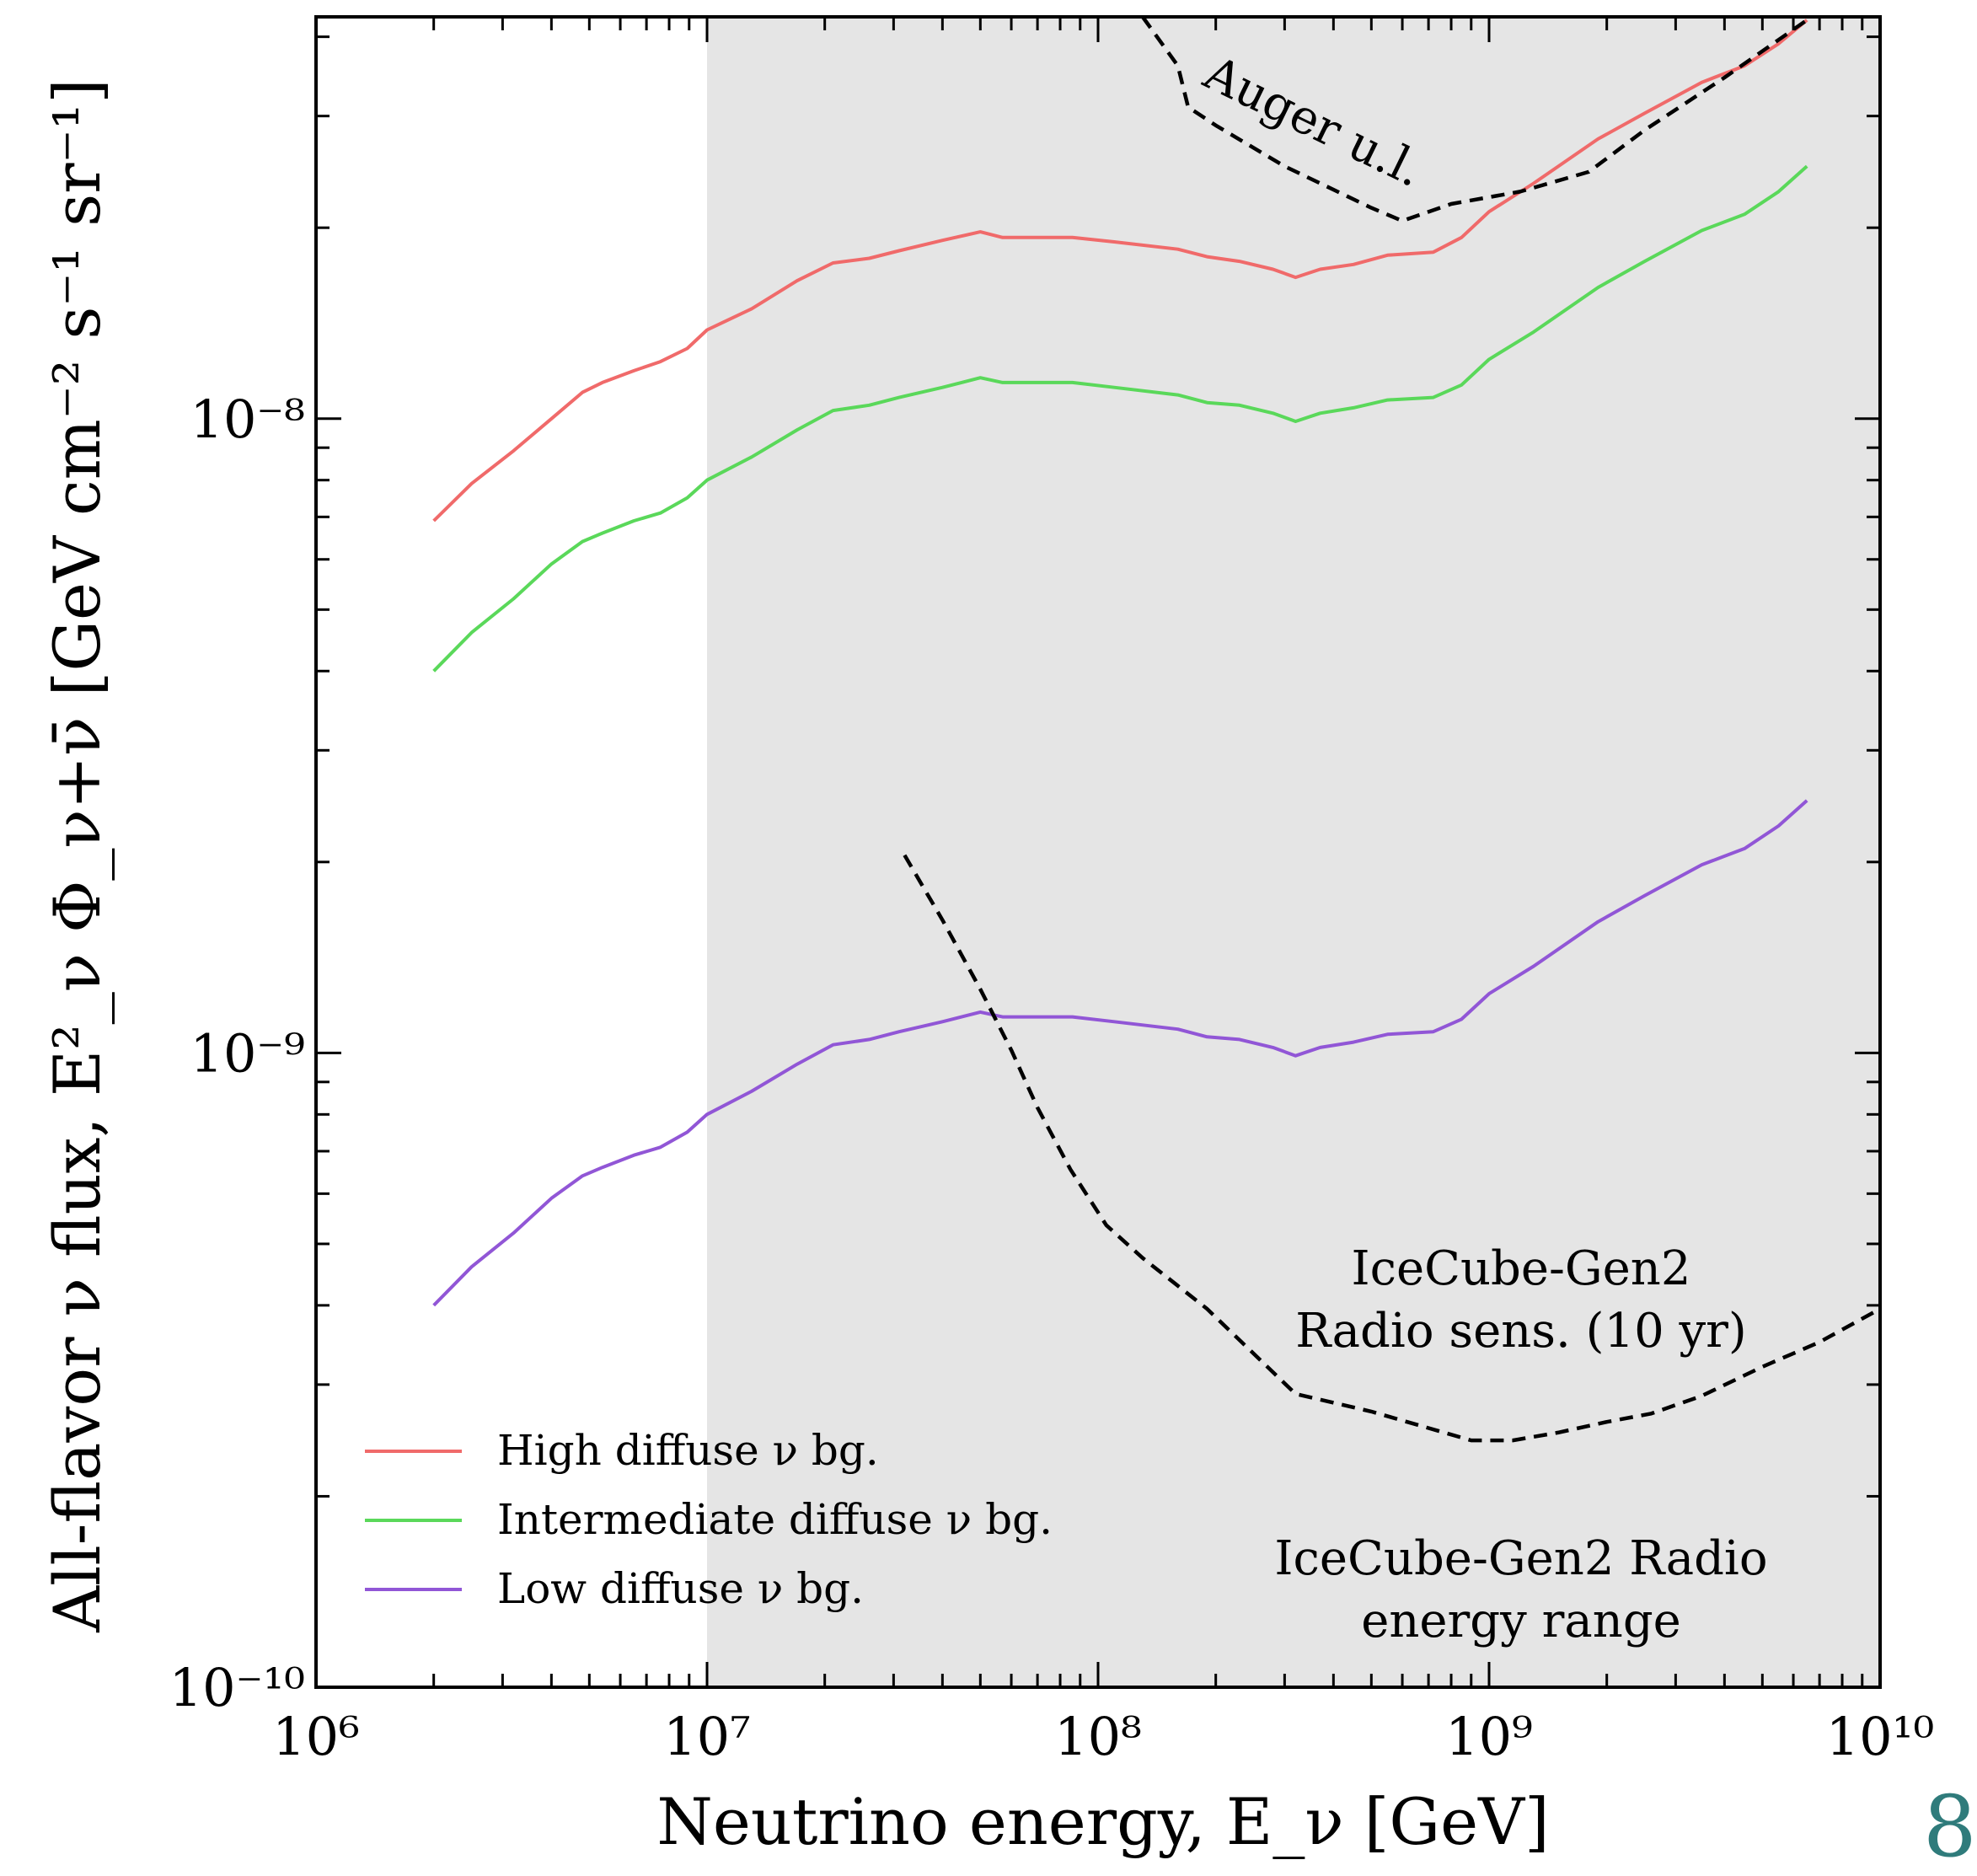 Image resolution: width=1977 pixels, height=1876 pixels. Describe the element at coordinates (316, 1737) in the screenshot. I see `x-tick-label: 10⁶` at that location.